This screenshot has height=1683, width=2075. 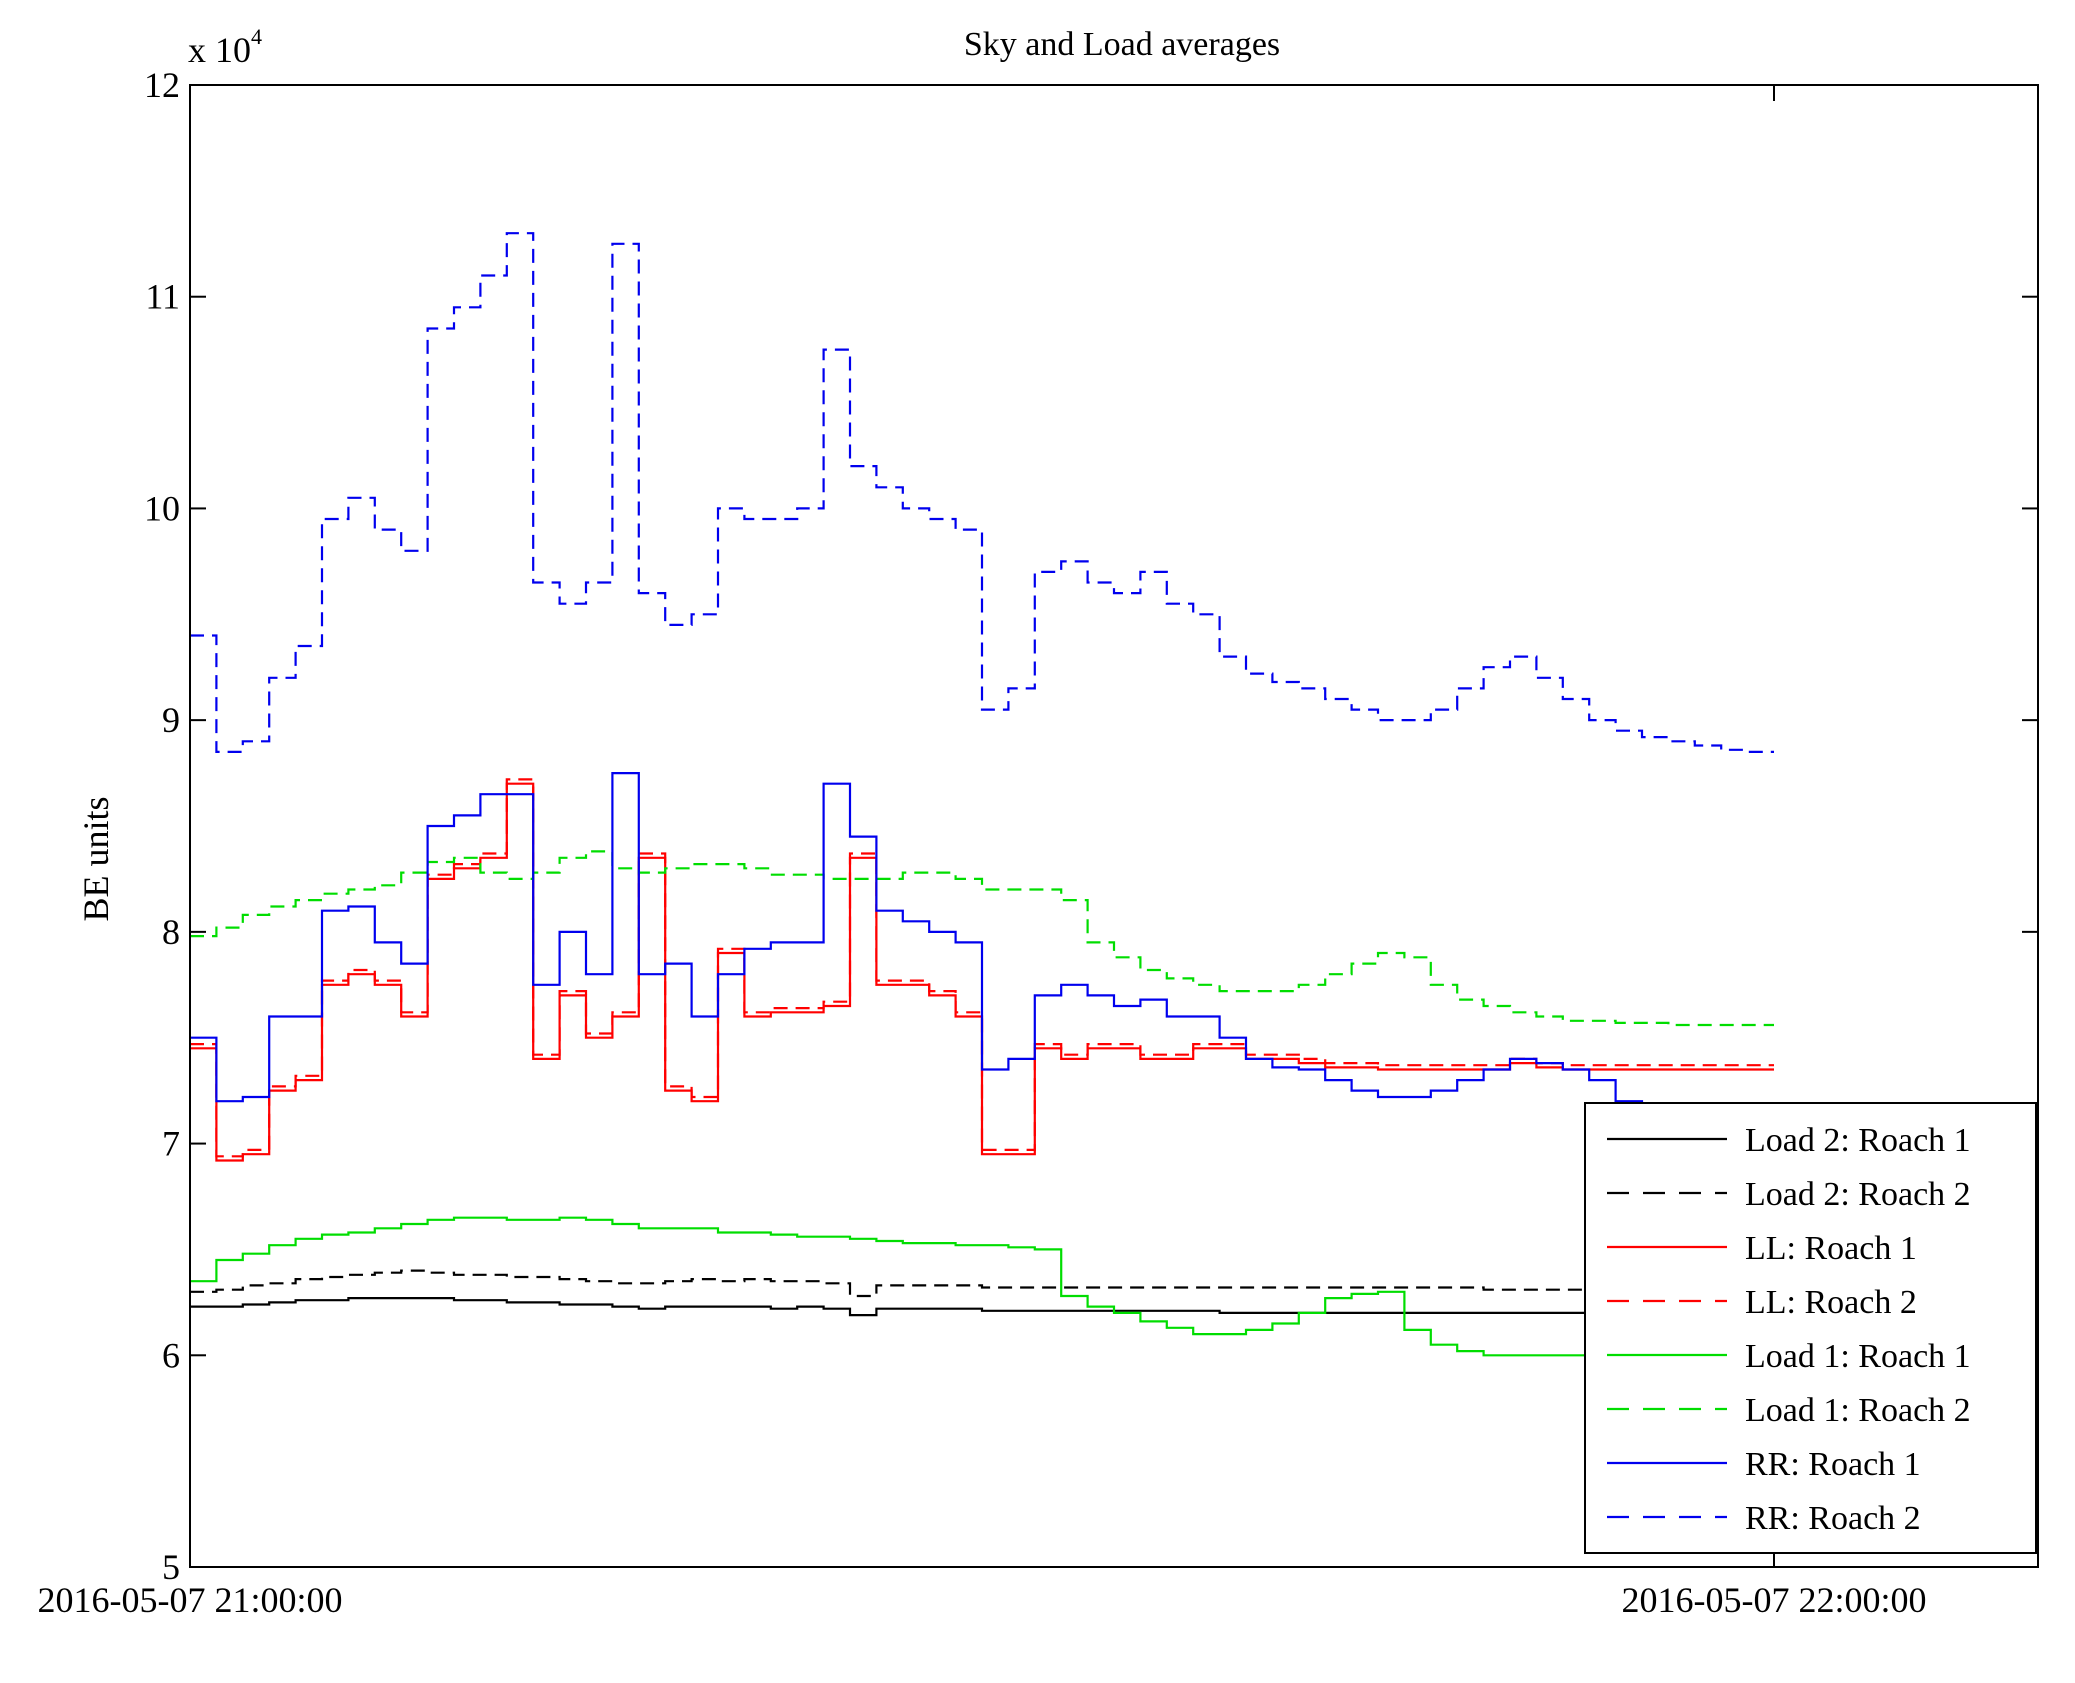 What do you see at coordinates (162, 508) in the screenshot?
I see `y-tick-label: 10` at bounding box center [162, 508].